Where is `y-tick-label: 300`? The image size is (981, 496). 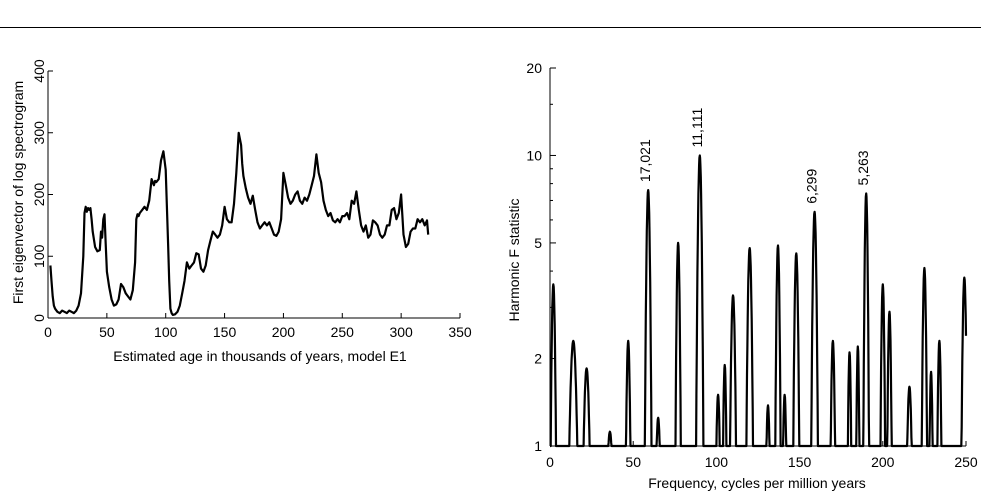
y-tick-label: 300 is located at coordinates (39, 133).